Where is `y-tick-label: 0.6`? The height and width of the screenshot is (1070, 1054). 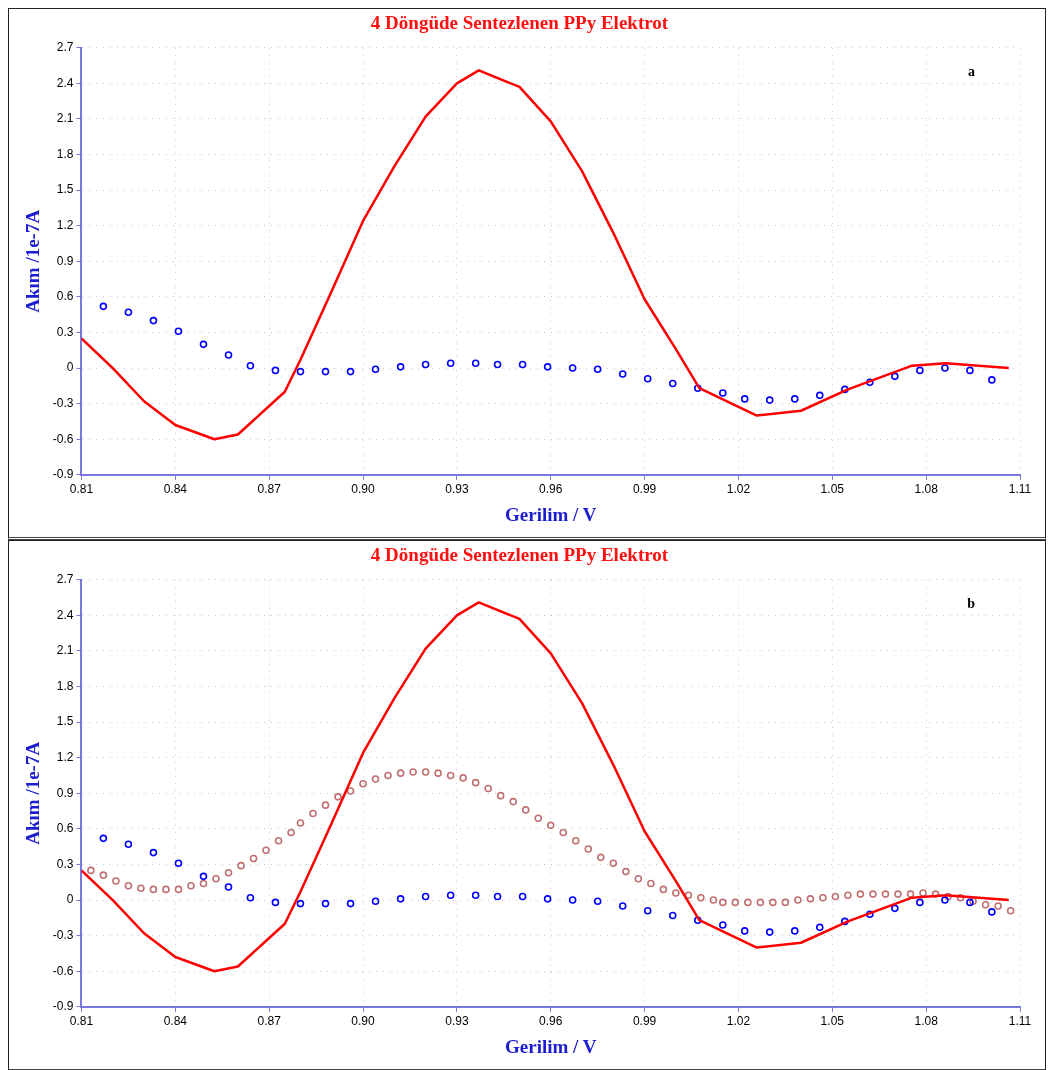 y-tick-label: 0.6 is located at coordinates (65, 828).